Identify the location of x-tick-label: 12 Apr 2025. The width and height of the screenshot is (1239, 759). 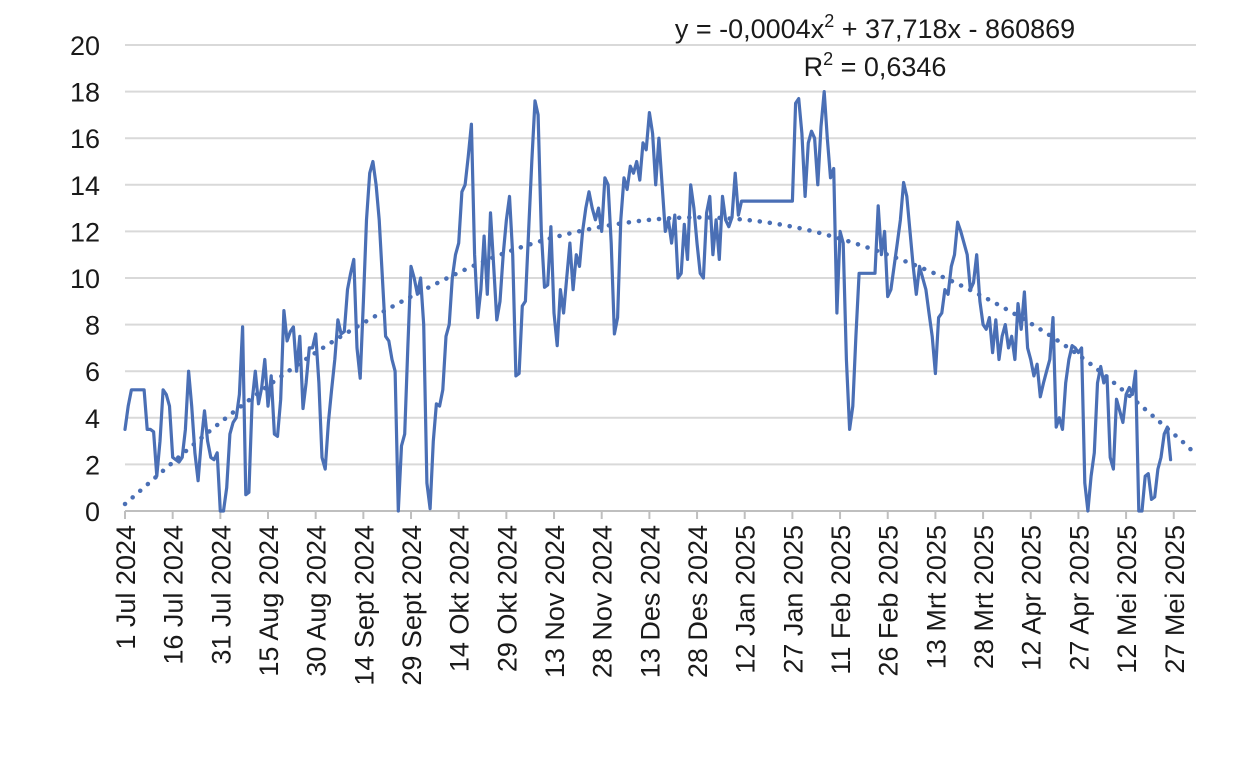
(1032, 598).